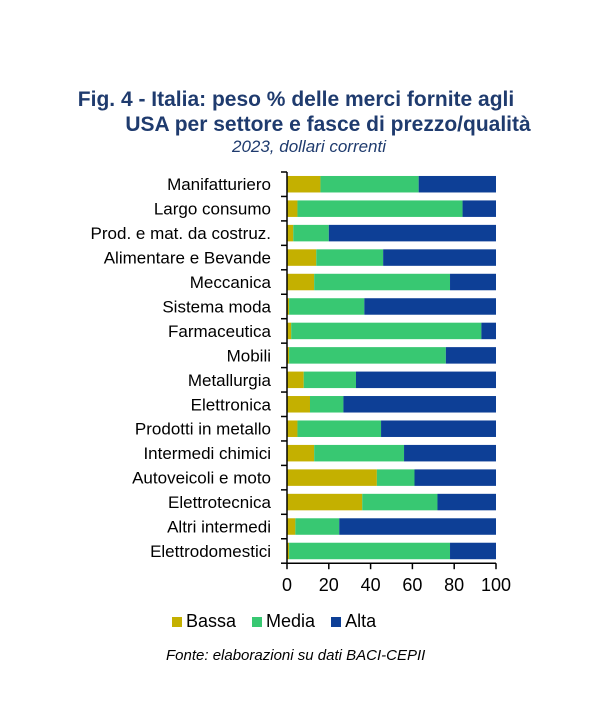 The height and width of the screenshot is (727, 604). I want to click on category-label: Elettrotecnica, so click(220, 502).